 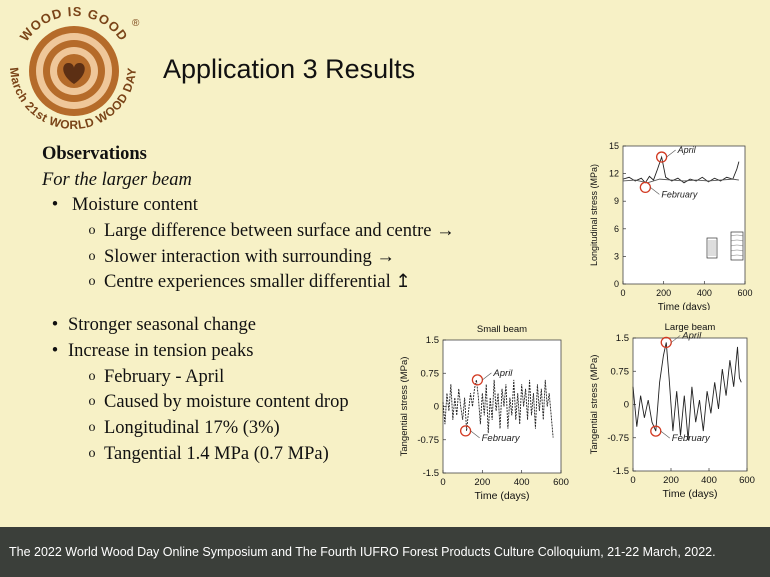 I want to click on y-tick-label: 15, so click(x=614, y=146).